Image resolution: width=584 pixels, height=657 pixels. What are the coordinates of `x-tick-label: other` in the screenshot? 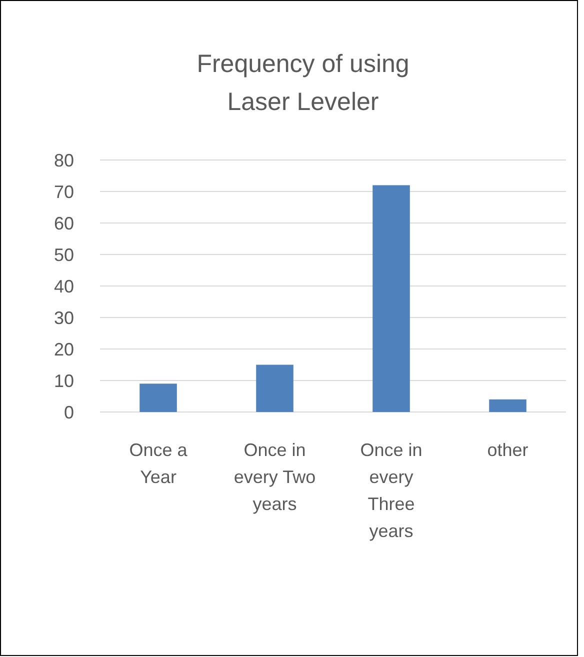 It's located at (507, 450).